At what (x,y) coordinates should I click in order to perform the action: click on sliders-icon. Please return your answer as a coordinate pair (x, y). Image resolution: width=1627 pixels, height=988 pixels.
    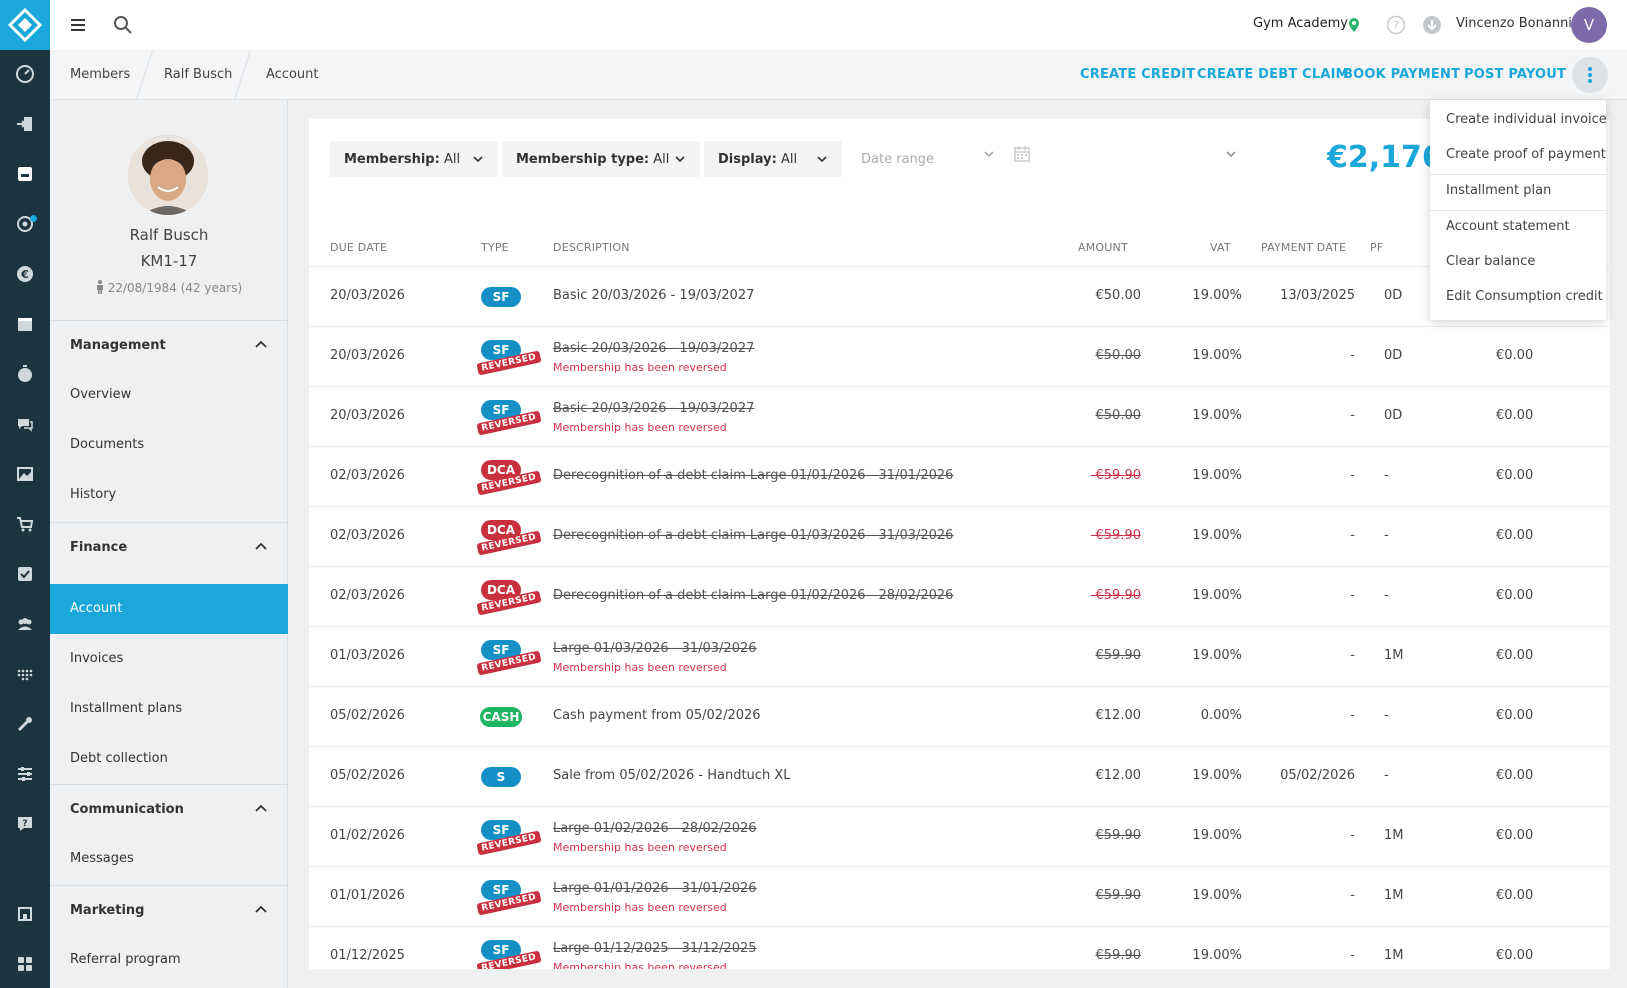
    Looking at the image, I should click on (25, 774).